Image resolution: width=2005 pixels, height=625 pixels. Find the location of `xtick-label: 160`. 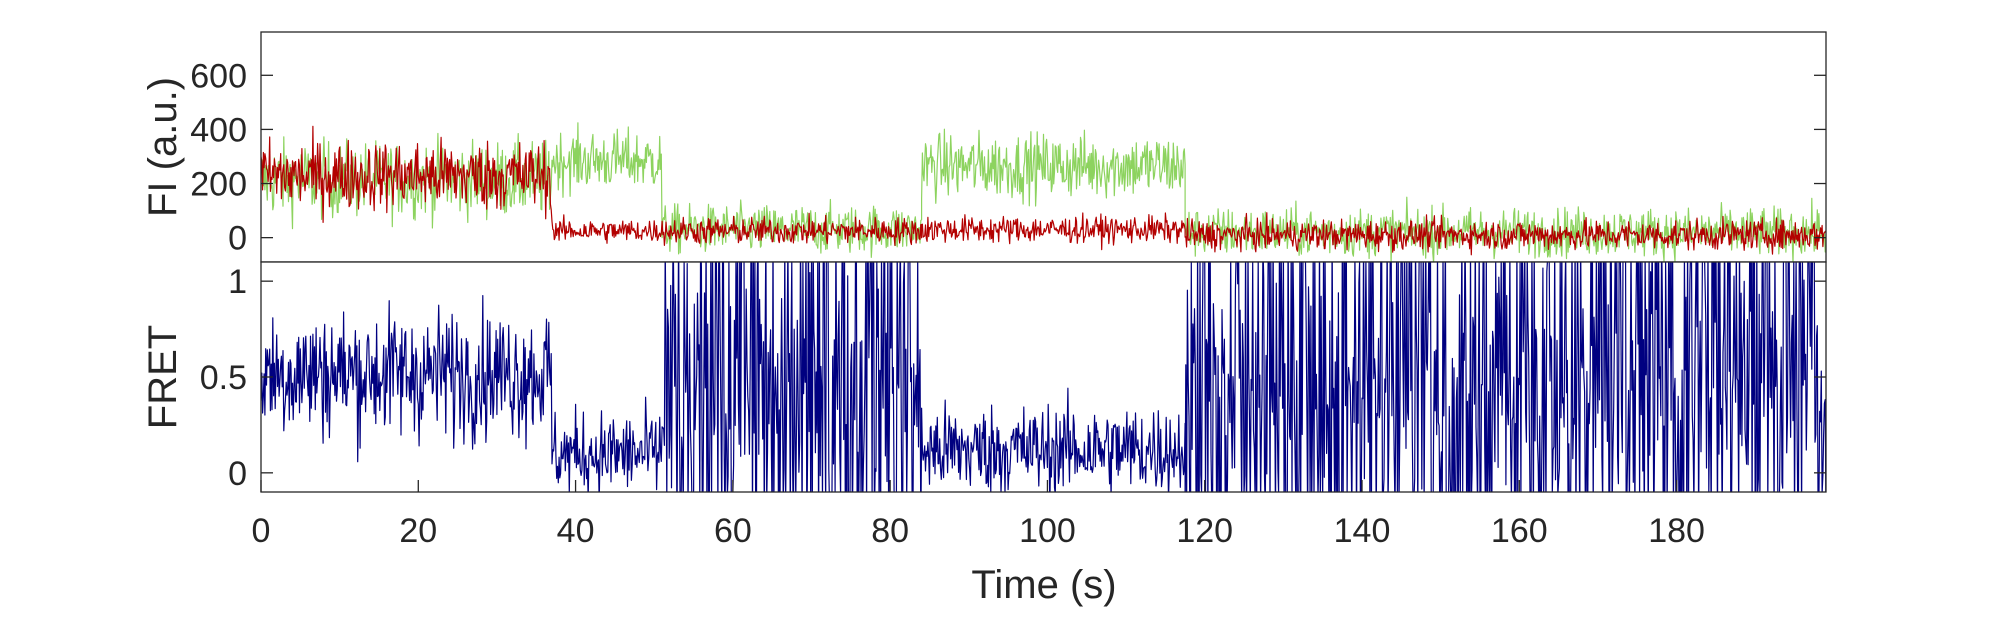

xtick-label: 160 is located at coordinates (1519, 531).